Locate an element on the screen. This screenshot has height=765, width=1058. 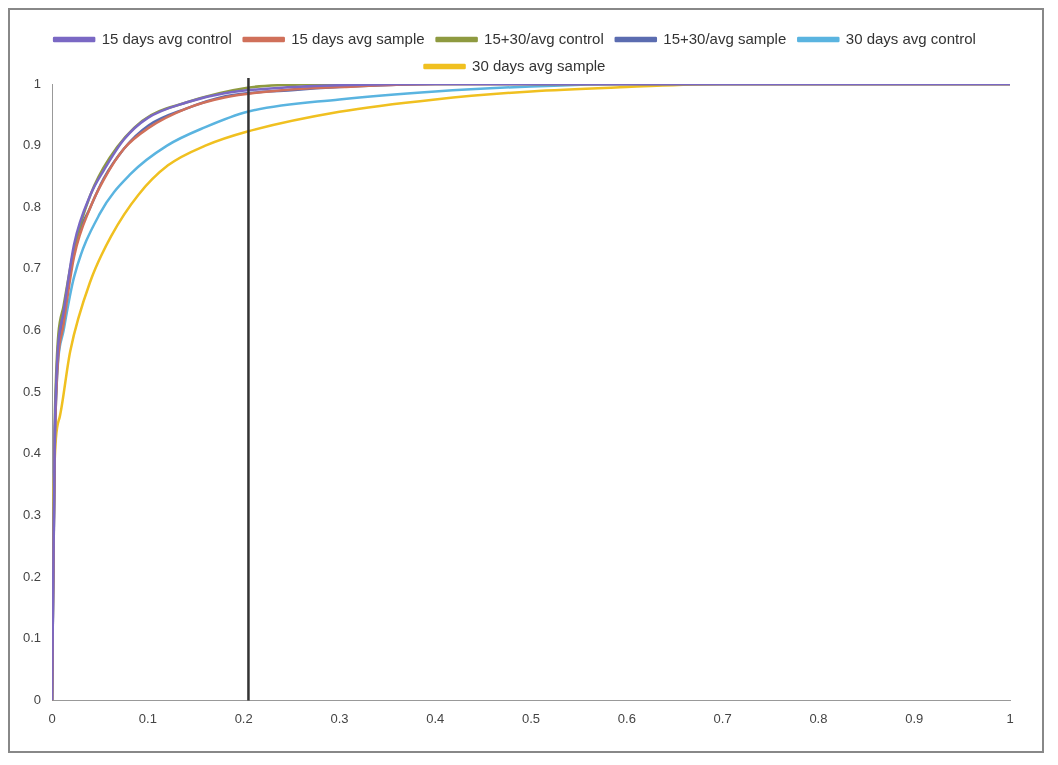
y-tick-label: 0.4 is located at coordinates (32, 453).